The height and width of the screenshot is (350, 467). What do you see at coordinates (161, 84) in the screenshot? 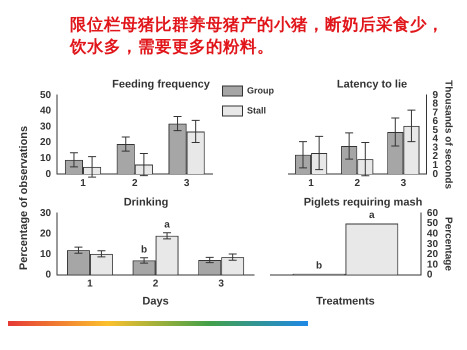
I see `chart-title: Feeding frequency` at bounding box center [161, 84].